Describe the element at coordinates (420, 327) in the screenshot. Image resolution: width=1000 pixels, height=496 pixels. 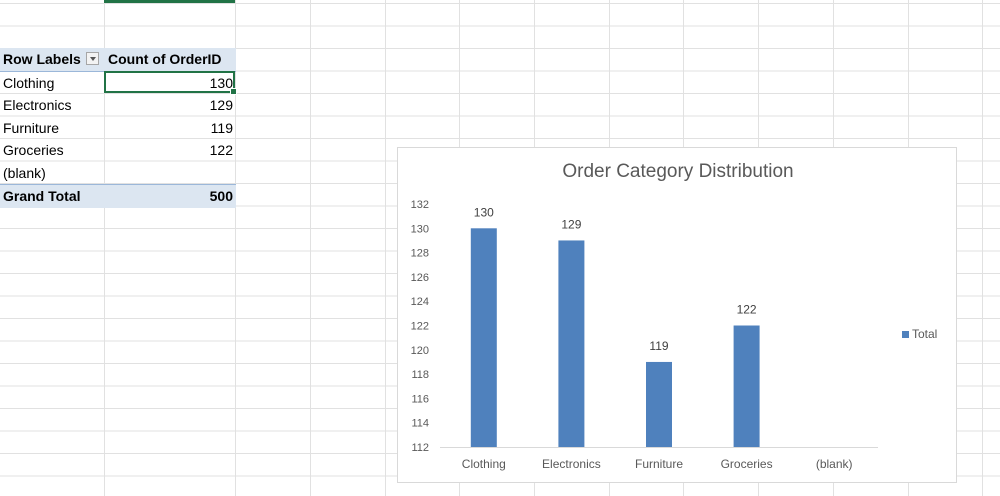
I see `y-tick-label: 122` at that location.